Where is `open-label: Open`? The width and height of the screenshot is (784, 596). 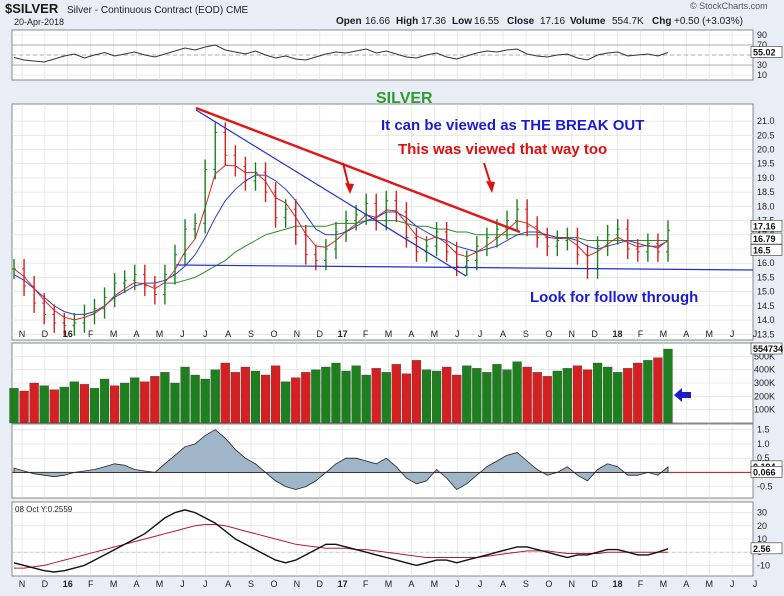 open-label: Open is located at coordinates (349, 21).